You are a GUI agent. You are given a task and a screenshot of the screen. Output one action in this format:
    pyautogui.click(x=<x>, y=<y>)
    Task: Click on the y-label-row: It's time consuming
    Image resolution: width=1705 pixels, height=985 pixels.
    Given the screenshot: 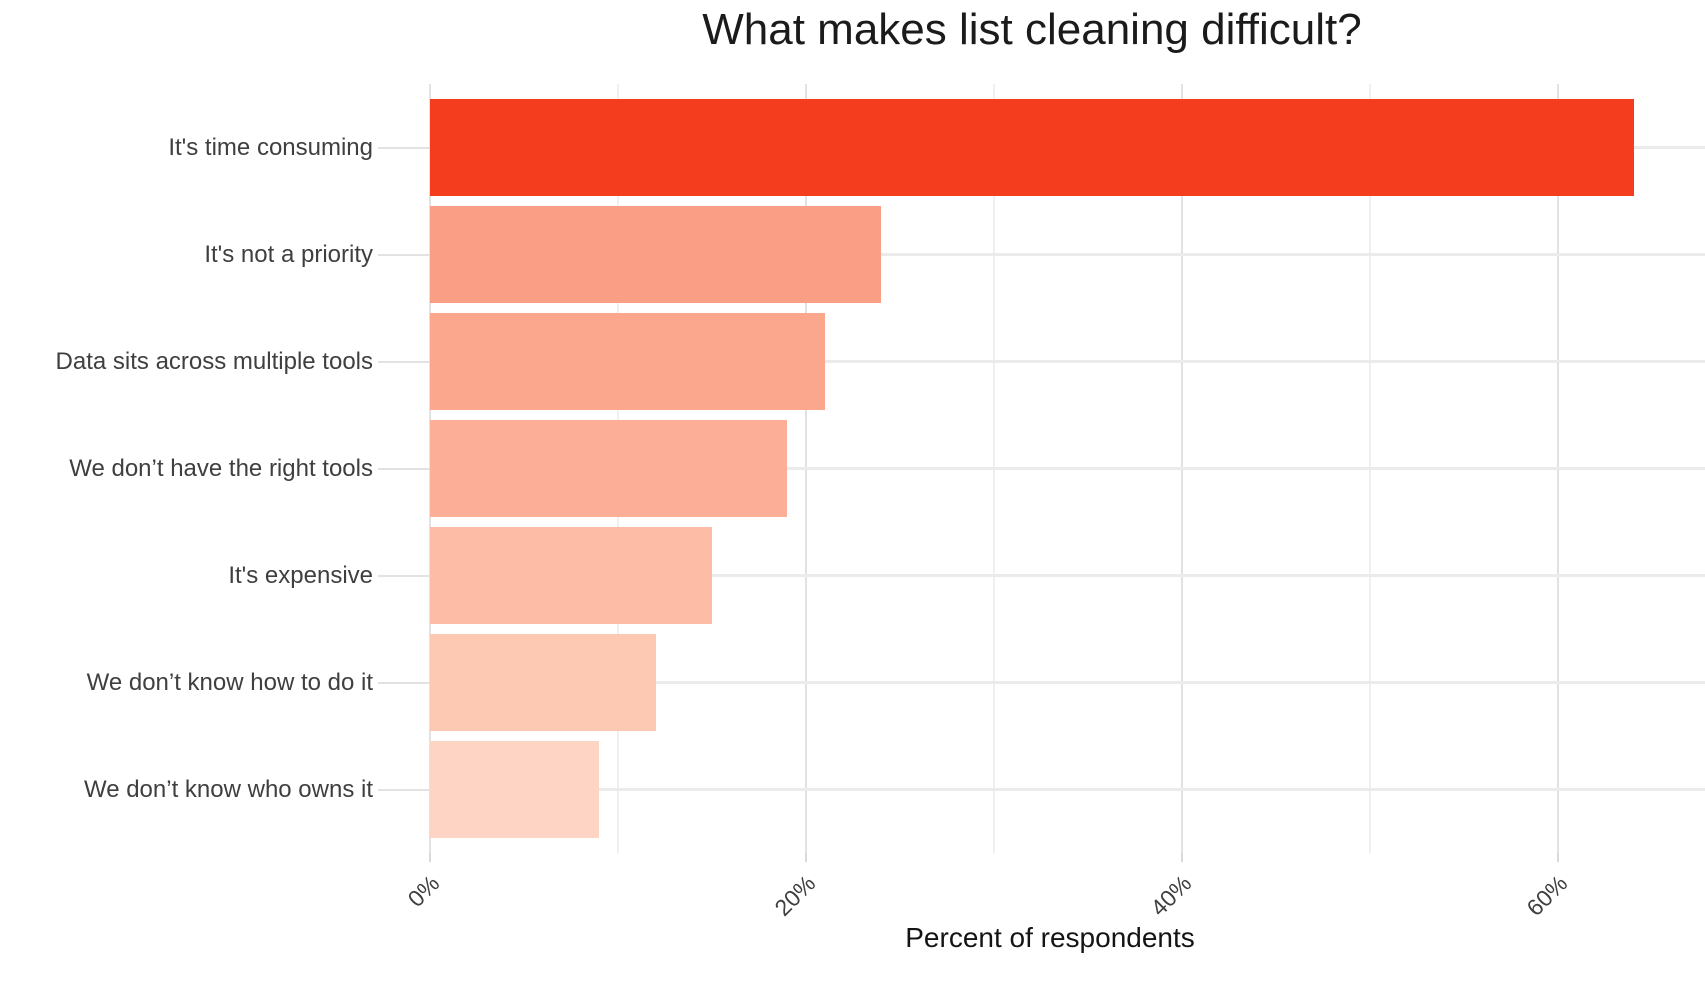 What is the action you would take?
    pyautogui.click(x=215, y=147)
    